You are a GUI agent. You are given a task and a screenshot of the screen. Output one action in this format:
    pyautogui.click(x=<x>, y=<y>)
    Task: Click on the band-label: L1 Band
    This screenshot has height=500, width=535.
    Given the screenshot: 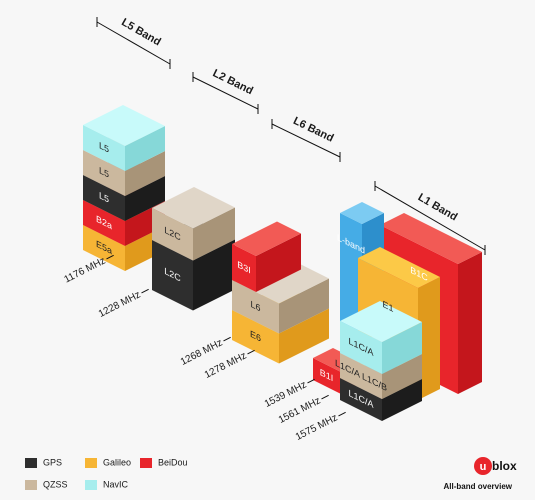 What is the action you would take?
    pyautogui.click(x=438, y=207)
    